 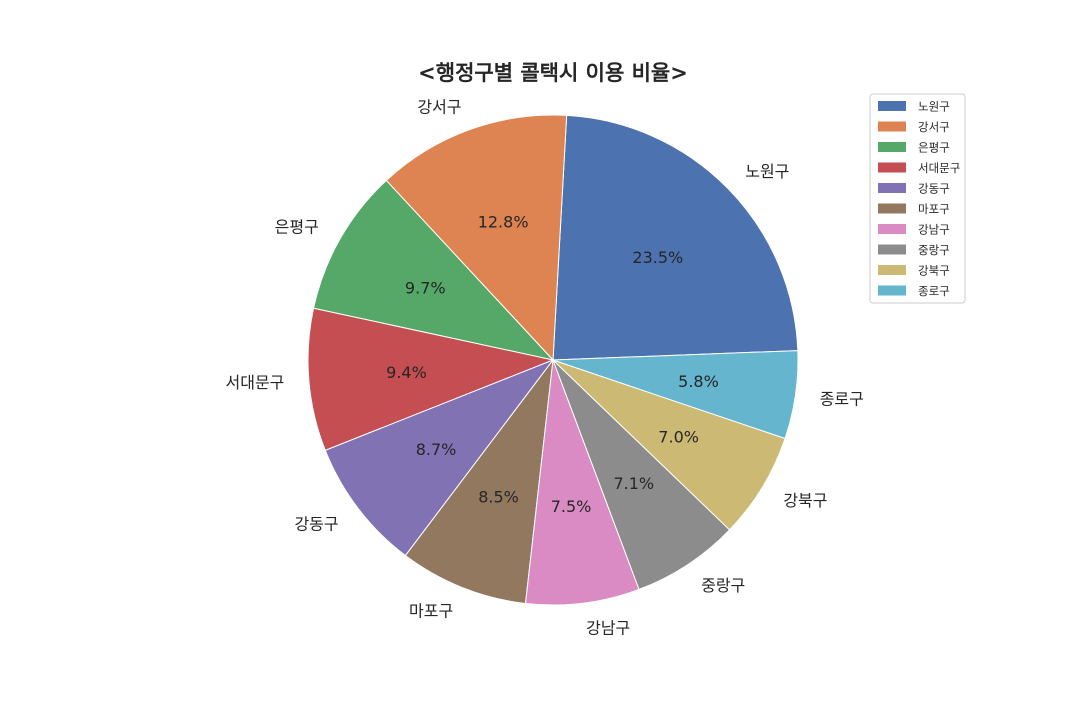 I want to click on percent-label: 7.0%, so click(x=678, y=436).